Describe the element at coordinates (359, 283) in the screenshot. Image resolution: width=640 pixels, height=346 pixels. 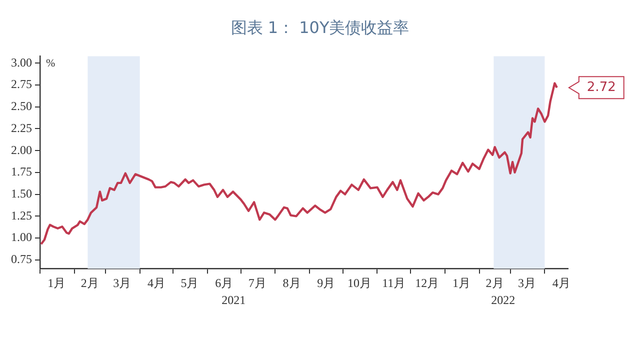
I see `x-tick-label: 10月` at that location.